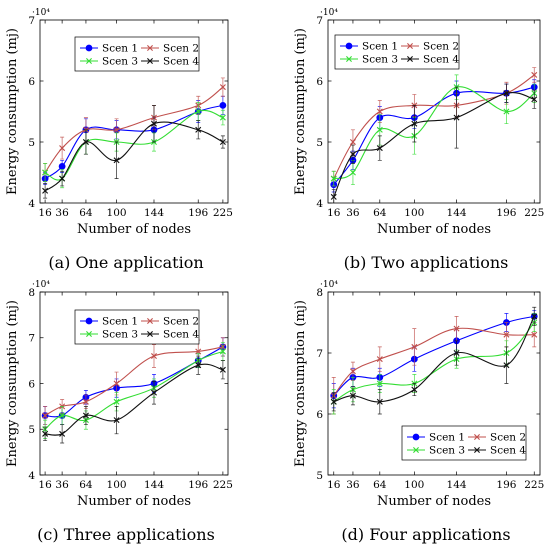 The width and height of the screenshot is (550, 548). What do you see at coordinates (125, 262) in the screenshot?
I see `figure-caption: (a) One application` at bounding box center [125, 262].